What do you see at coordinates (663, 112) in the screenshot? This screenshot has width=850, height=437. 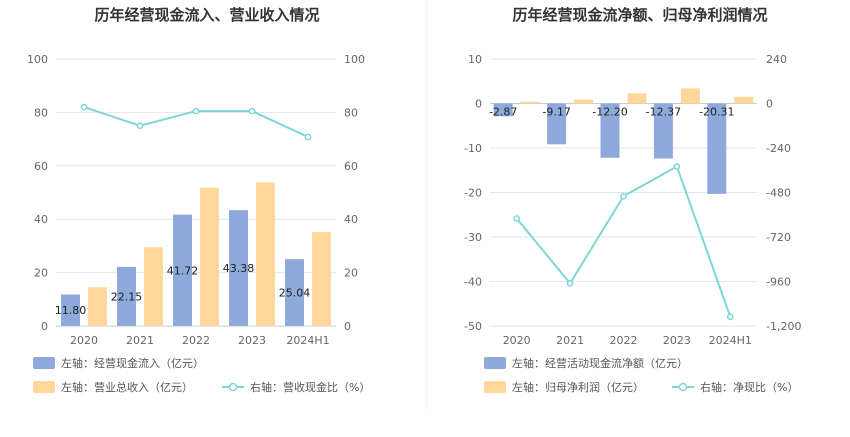 I see `bar-data-label: -12.37` at bounding box center [663, 112].